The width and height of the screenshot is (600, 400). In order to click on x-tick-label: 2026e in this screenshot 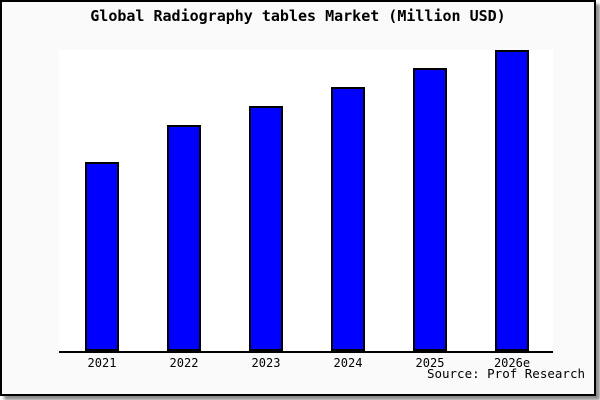, I will do `click(512, 363)`.